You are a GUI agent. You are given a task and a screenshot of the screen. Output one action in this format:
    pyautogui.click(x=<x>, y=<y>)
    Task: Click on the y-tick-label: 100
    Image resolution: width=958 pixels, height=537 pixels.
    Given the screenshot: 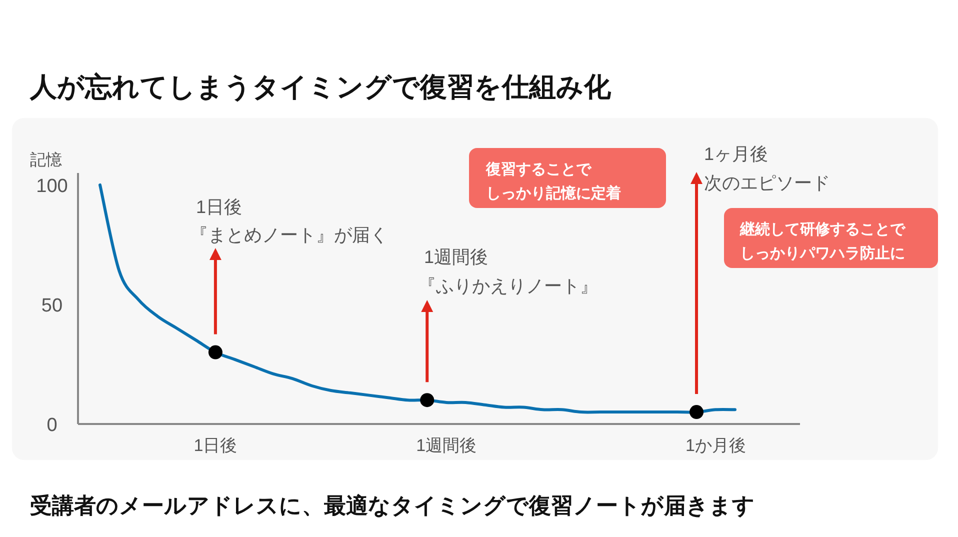 What is the action you would take?
    pyautogui.click(x=52, y=186)
    